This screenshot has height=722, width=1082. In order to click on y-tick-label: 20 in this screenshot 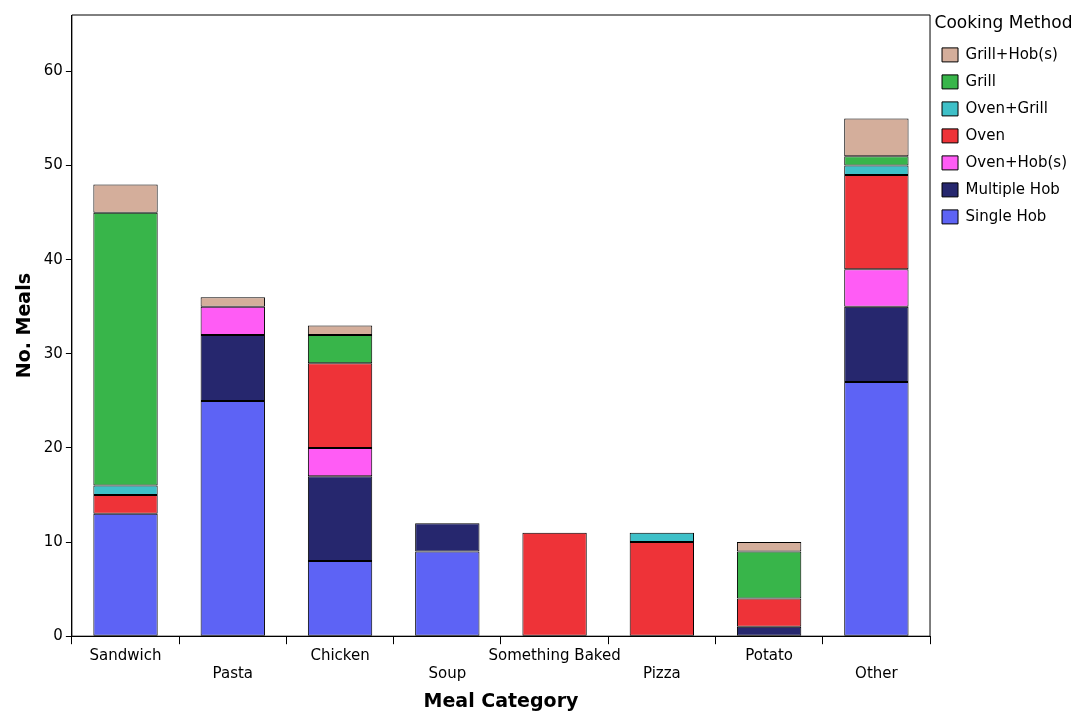, I will do `click(53, 446)`.